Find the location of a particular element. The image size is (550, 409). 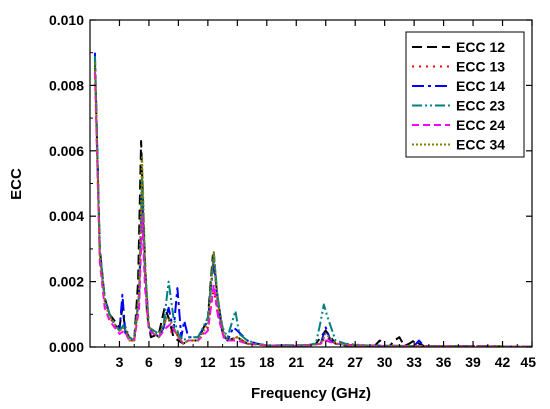

x-tick-label: 33 is located at coordinates (414, 362).